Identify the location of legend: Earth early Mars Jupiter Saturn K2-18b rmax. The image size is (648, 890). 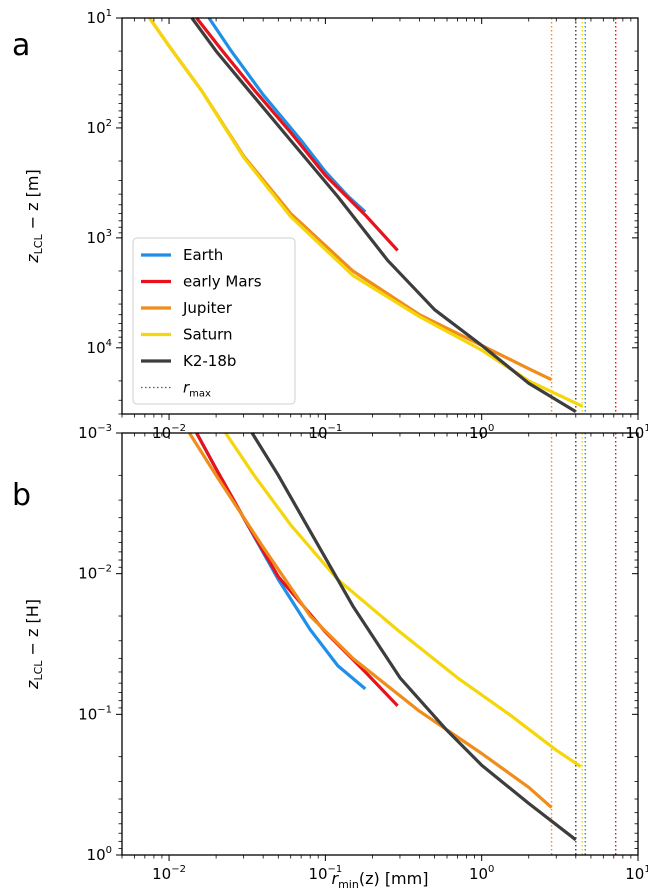
(214, 321).